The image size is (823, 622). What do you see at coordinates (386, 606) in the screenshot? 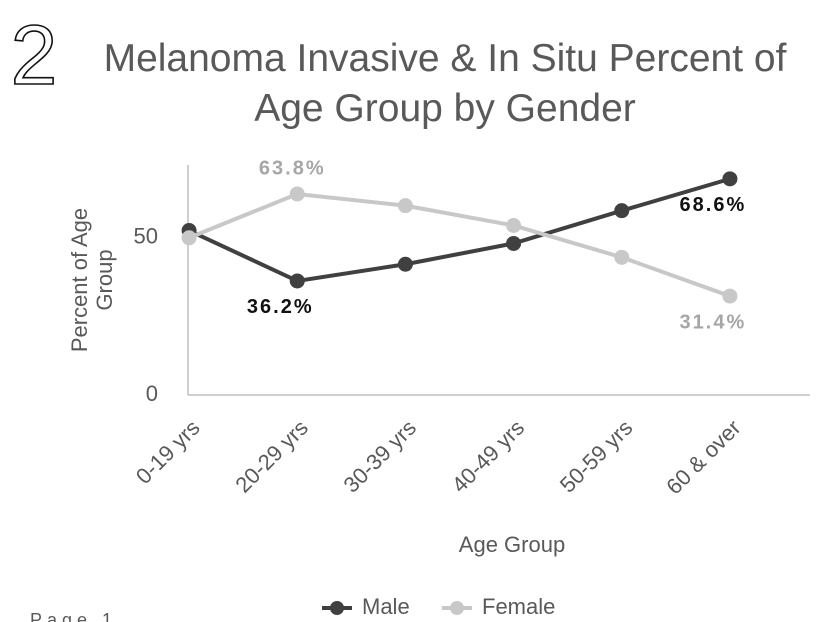
I see `legend-label: Male` at bounding box center [386, 606].